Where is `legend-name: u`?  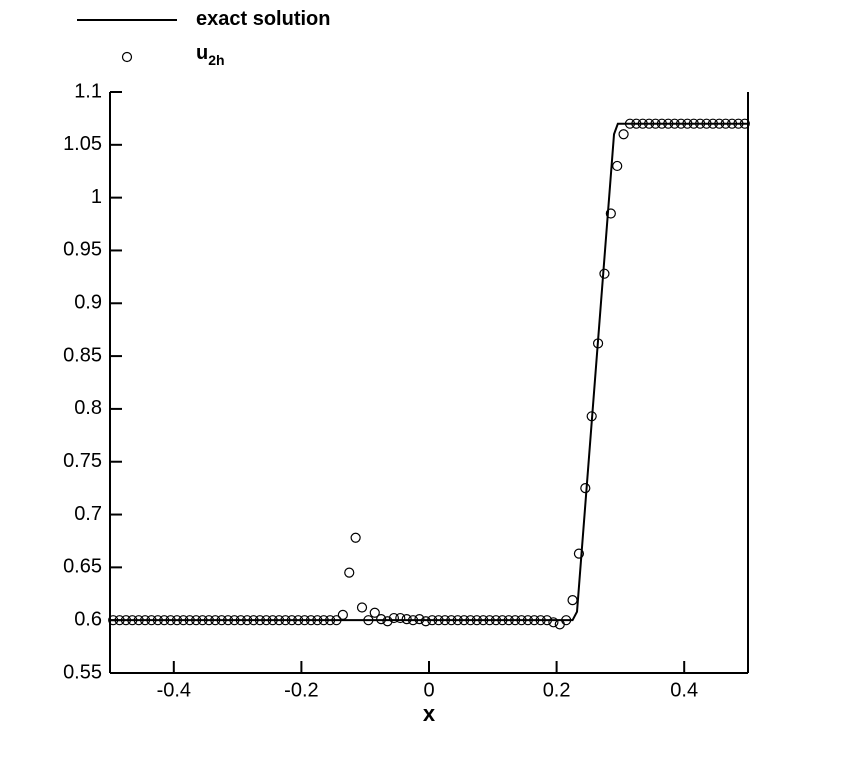
legend-name: u is located at coordinates (202, 53).